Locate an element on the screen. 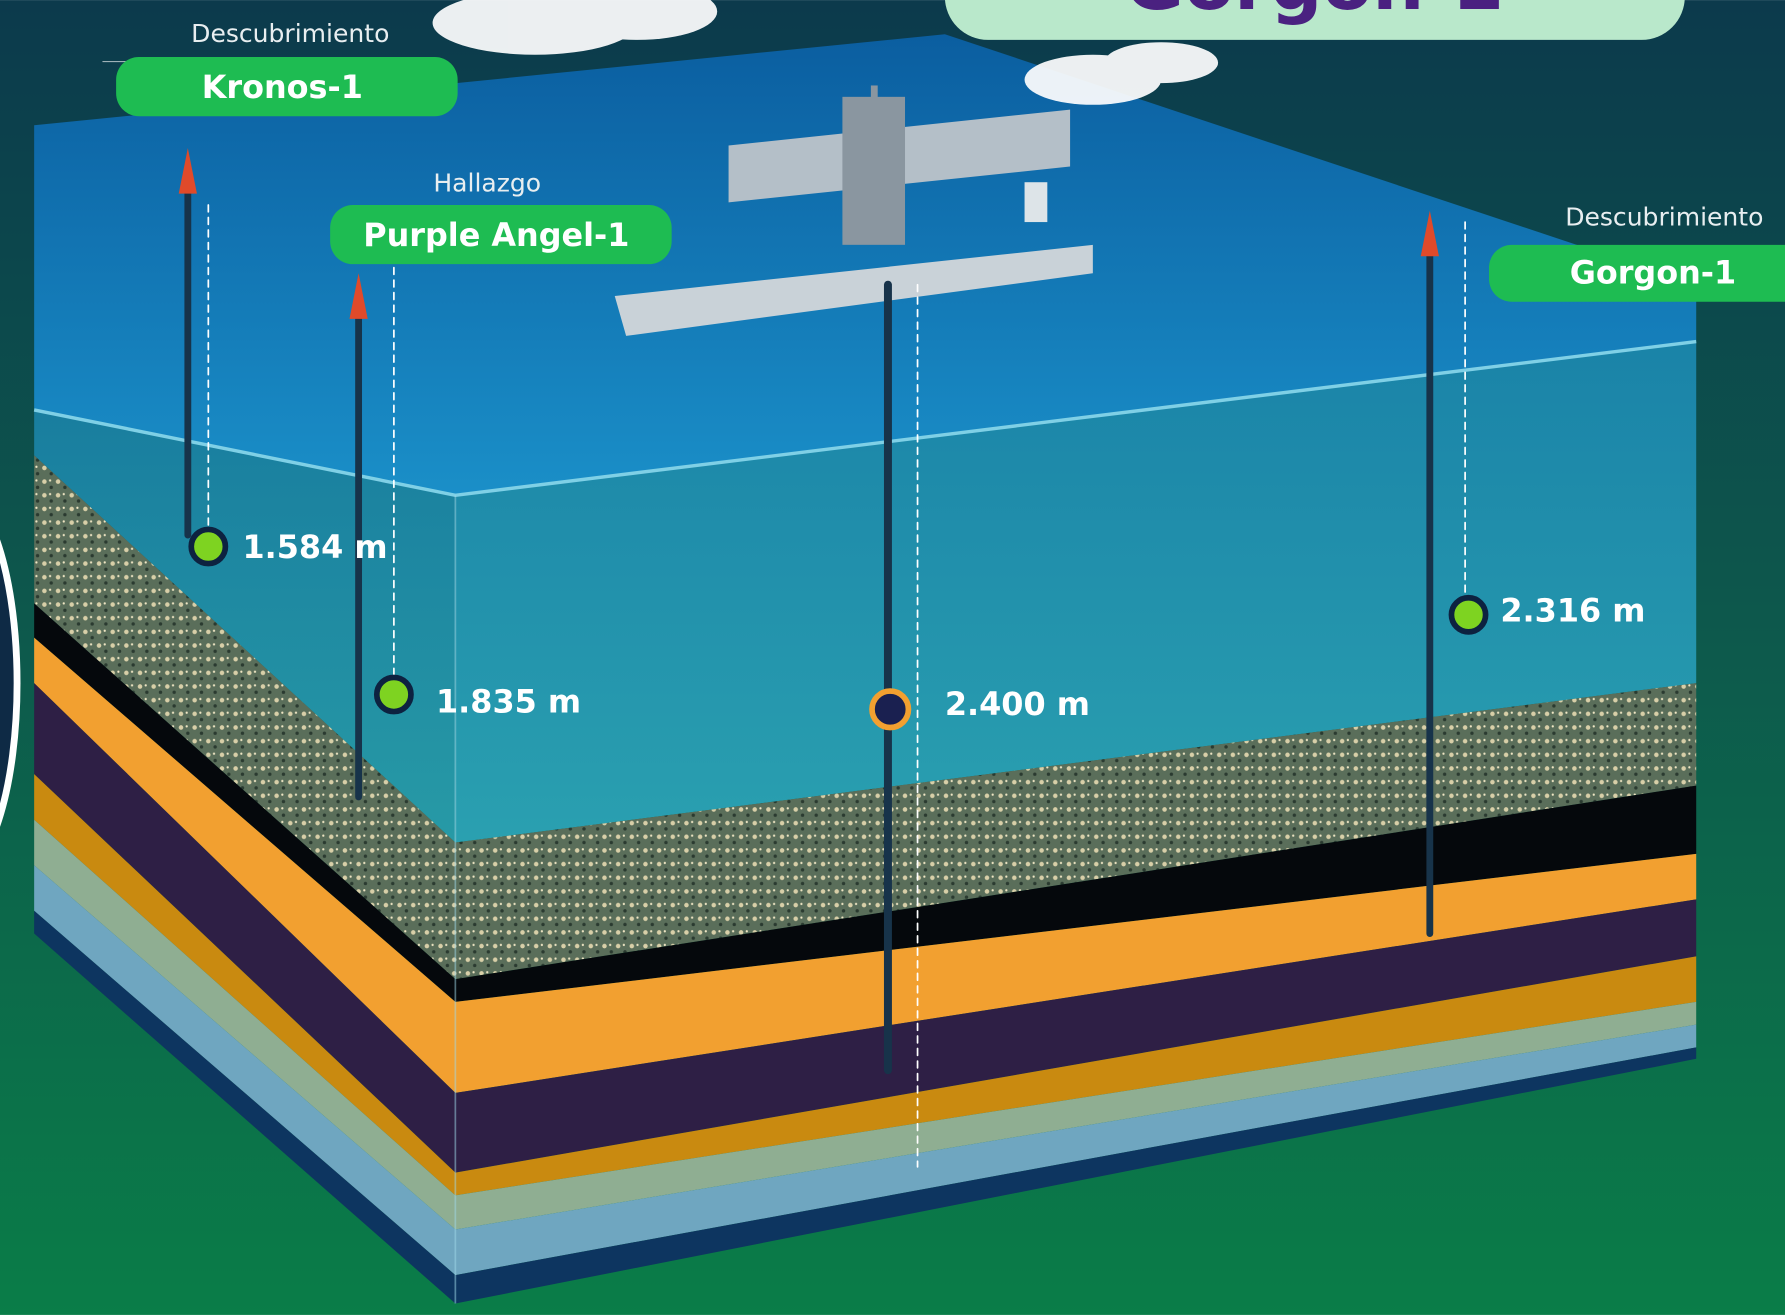 The width and height of the screenshot is (1785, 1315). title-pill is located at coordinates (1314, 20).